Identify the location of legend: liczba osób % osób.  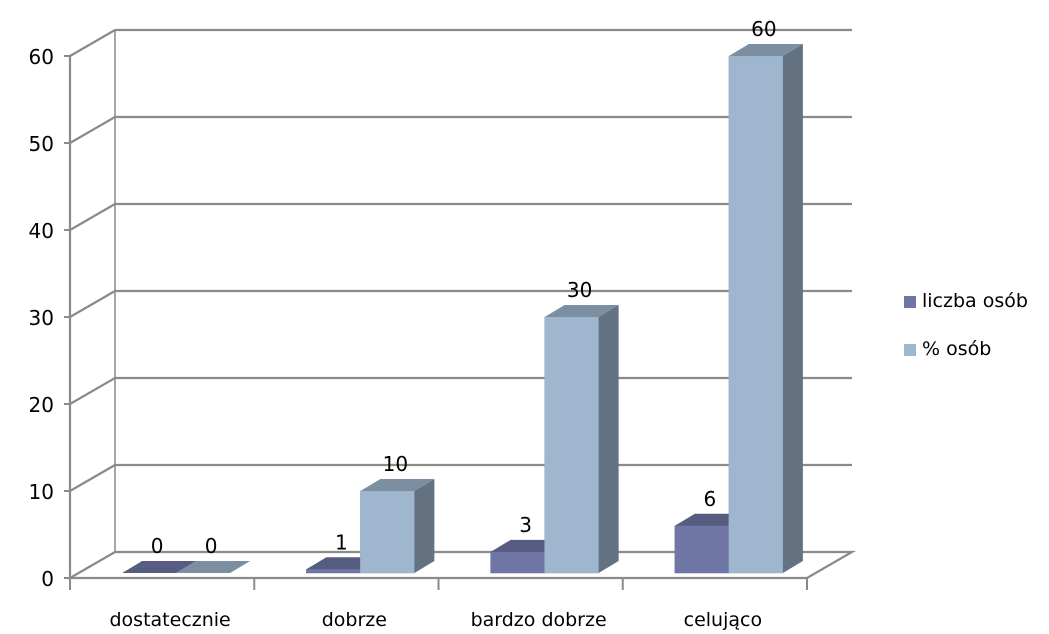
(966, 325).